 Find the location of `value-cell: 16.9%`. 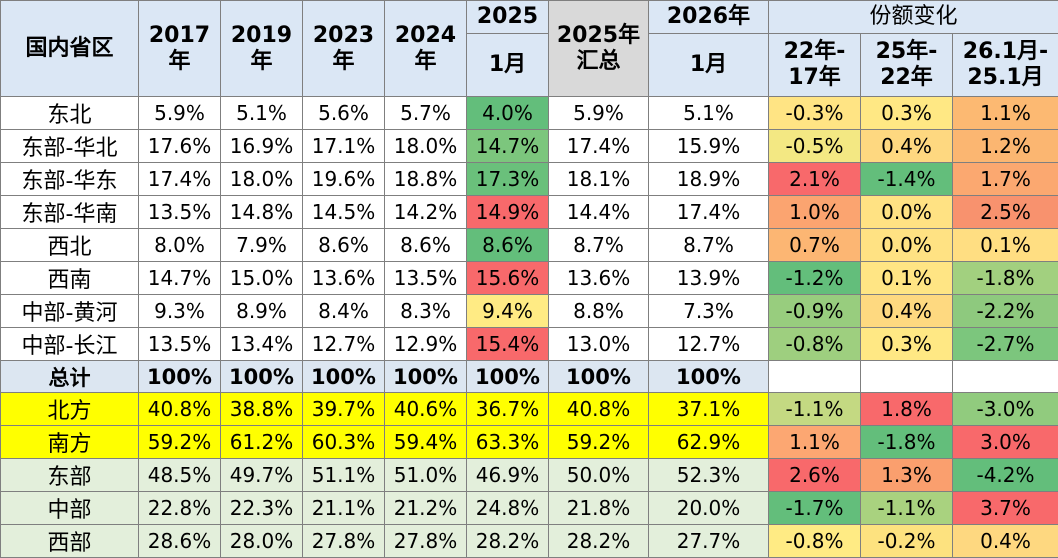

value-cell: 16.9% is located at coordinates (262, 146).